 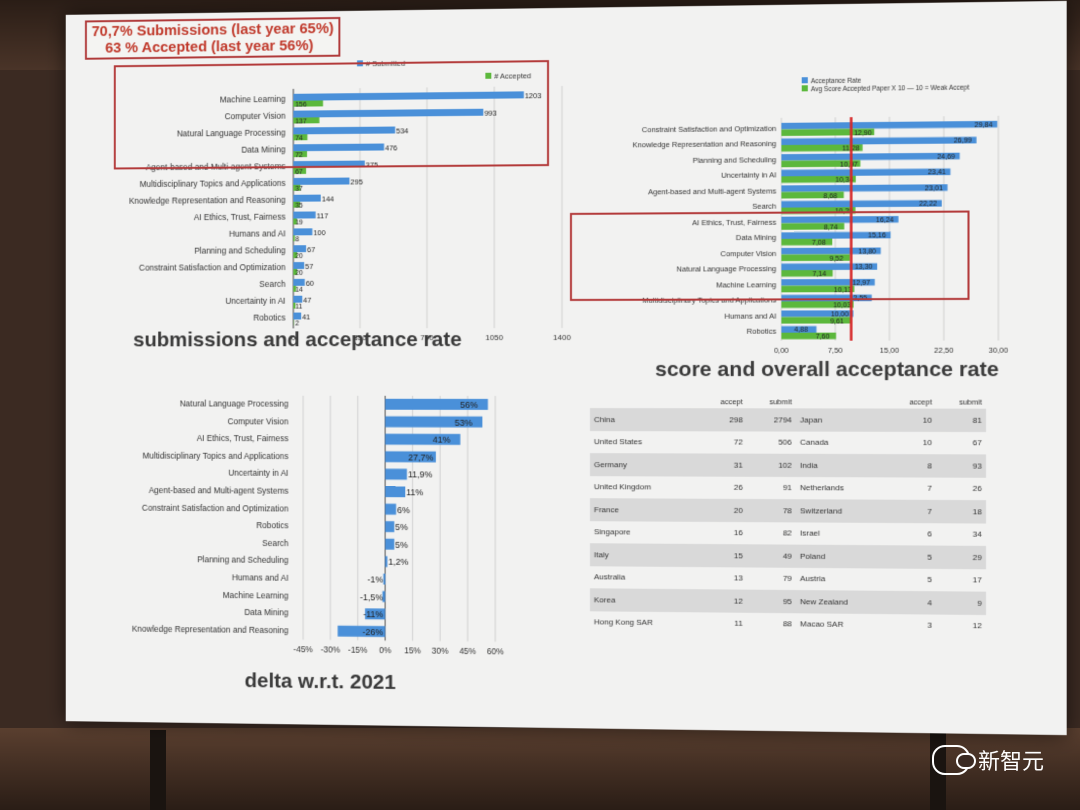 I want to click on table-cell: 13, so click(x=722, y=578).